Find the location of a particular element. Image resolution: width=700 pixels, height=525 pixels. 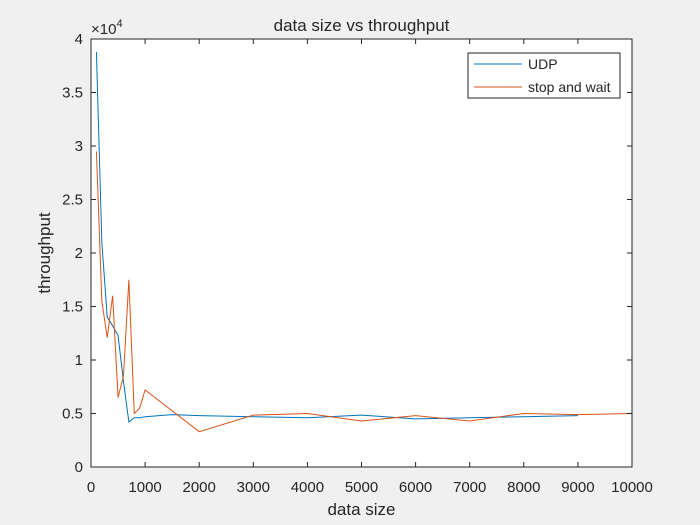

x-axis-label: data size is located at coordinates (361, 509).